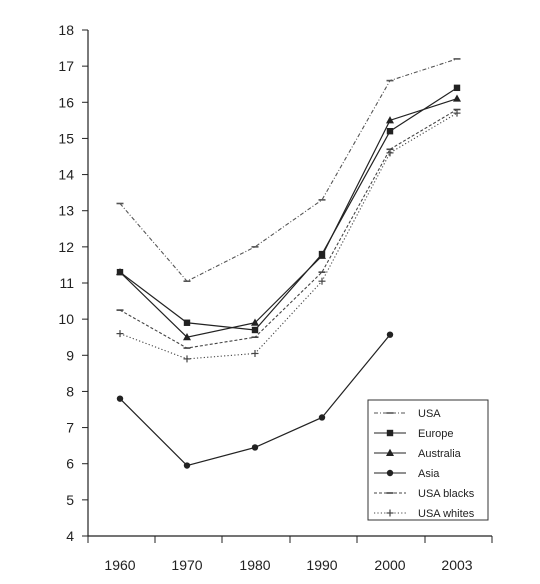 This screenshot has width=540, height=584. Describe the element at coordinates (70, 500) in the screenshot. I see `y-tick-label: 5` at that location.